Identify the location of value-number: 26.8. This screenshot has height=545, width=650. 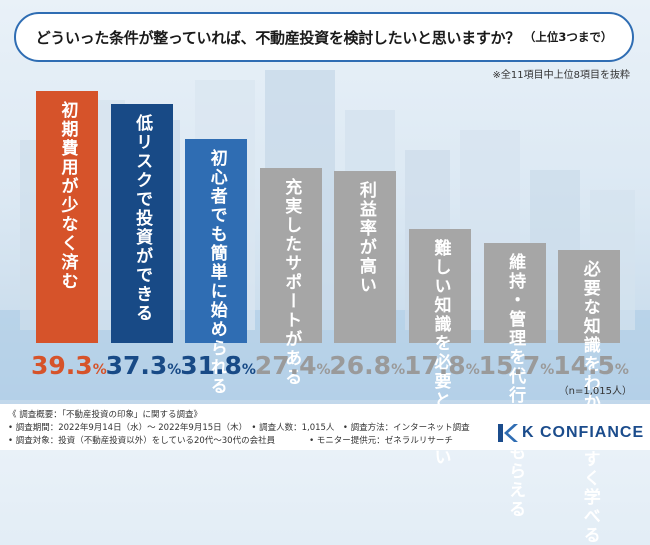
(360, 365).